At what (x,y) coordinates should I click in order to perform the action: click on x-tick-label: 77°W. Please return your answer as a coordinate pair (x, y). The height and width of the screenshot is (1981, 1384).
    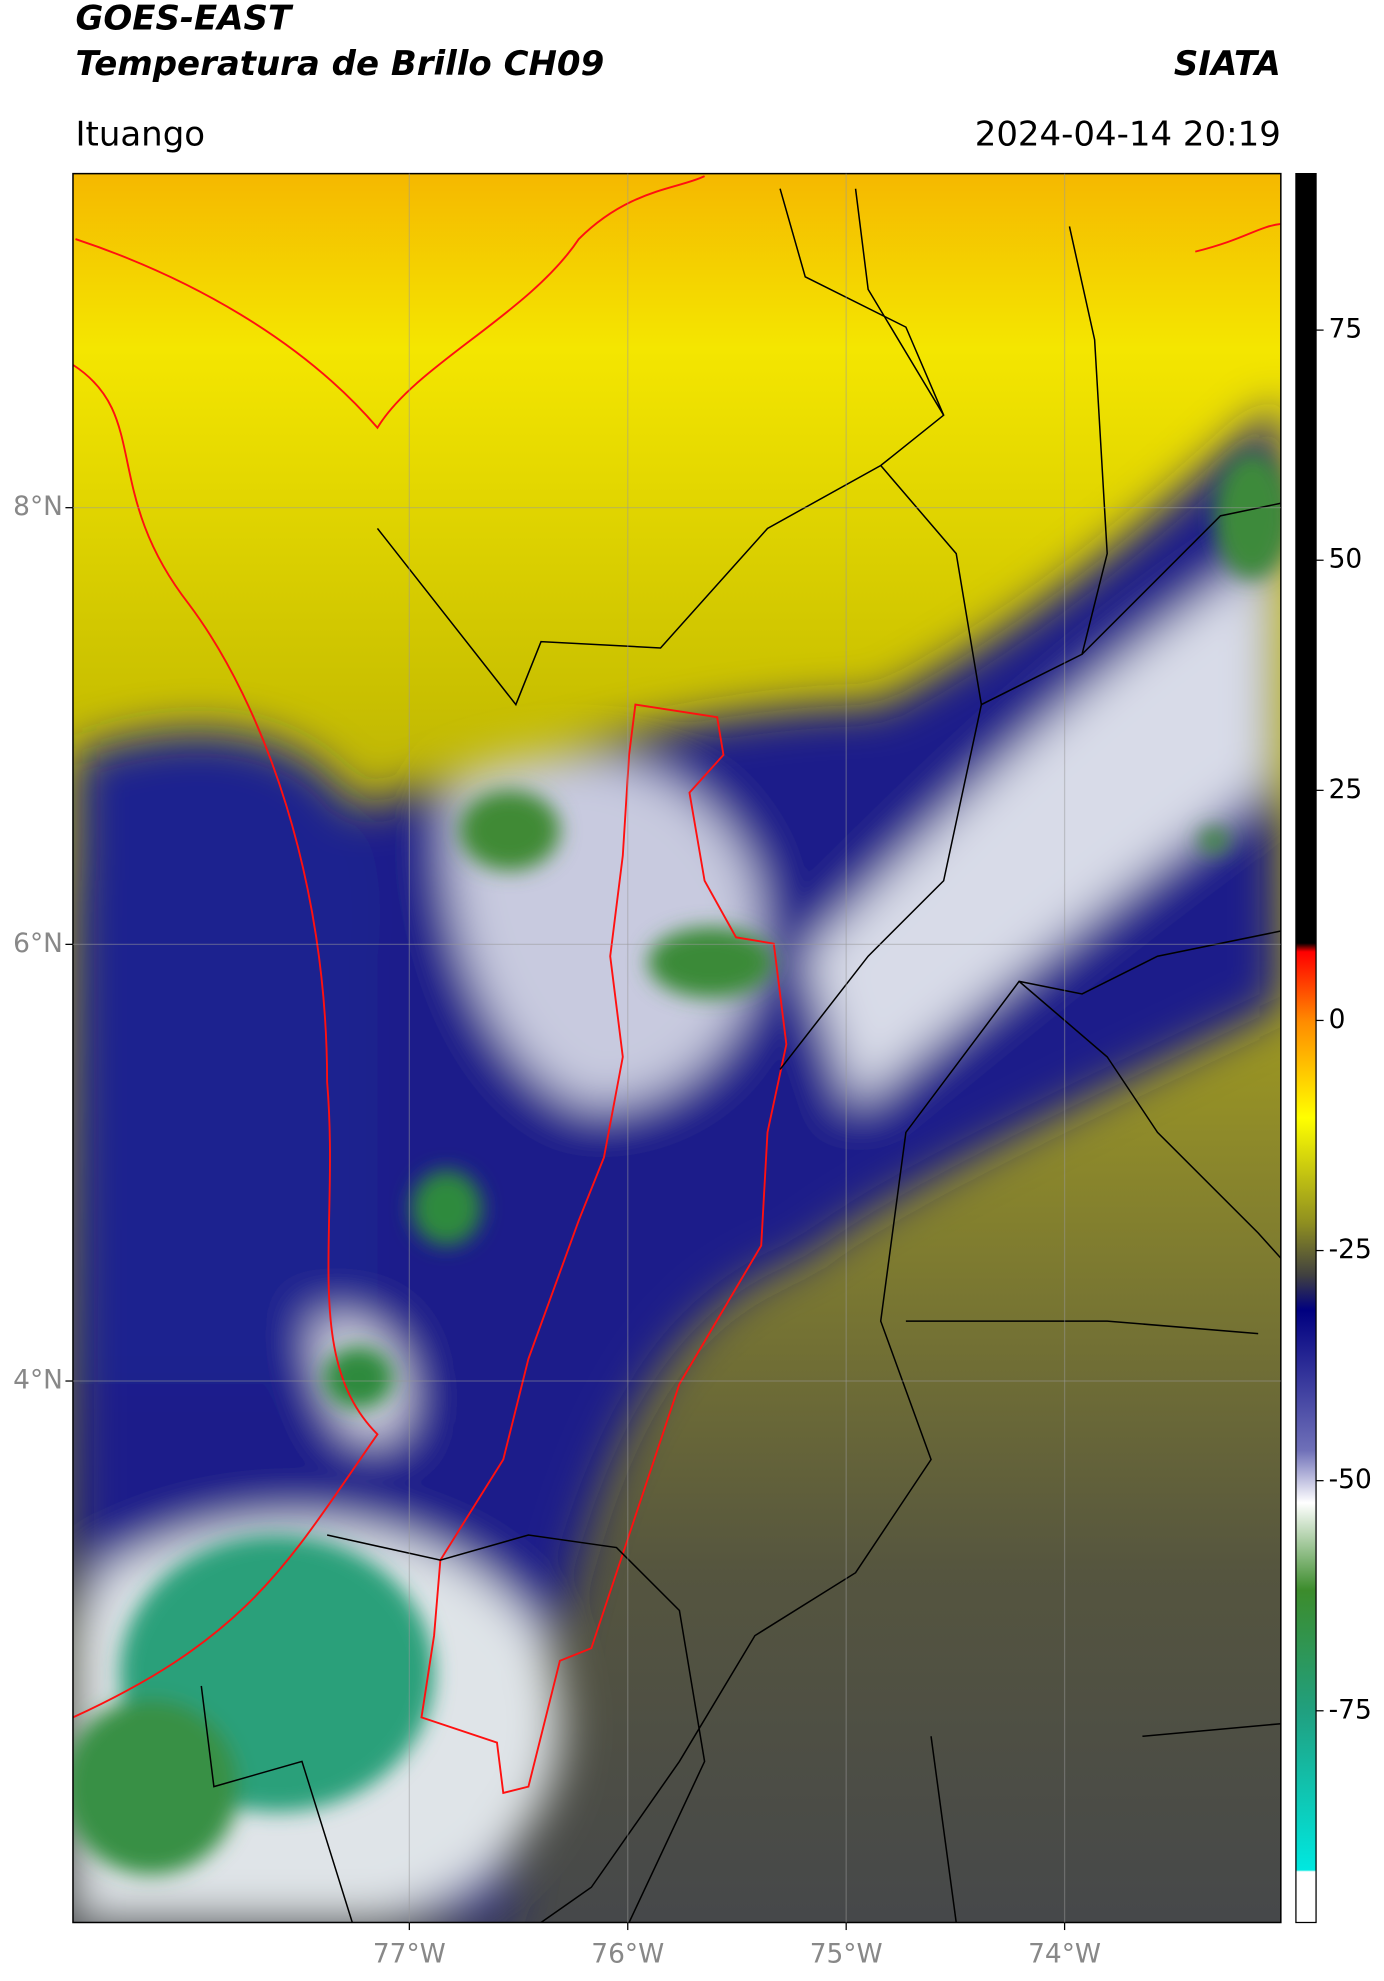
    Looking at the image, I should click on (409, 1954).